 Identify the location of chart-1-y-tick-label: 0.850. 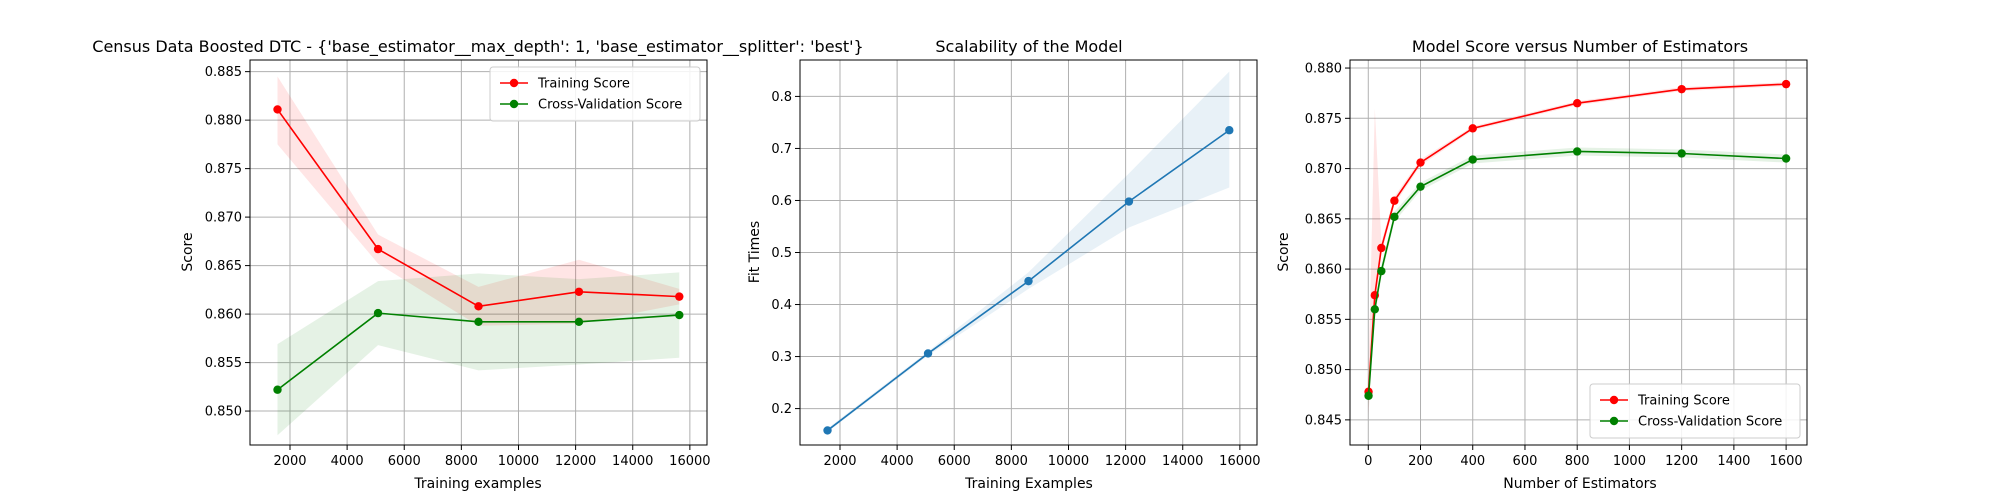
(223, 412).